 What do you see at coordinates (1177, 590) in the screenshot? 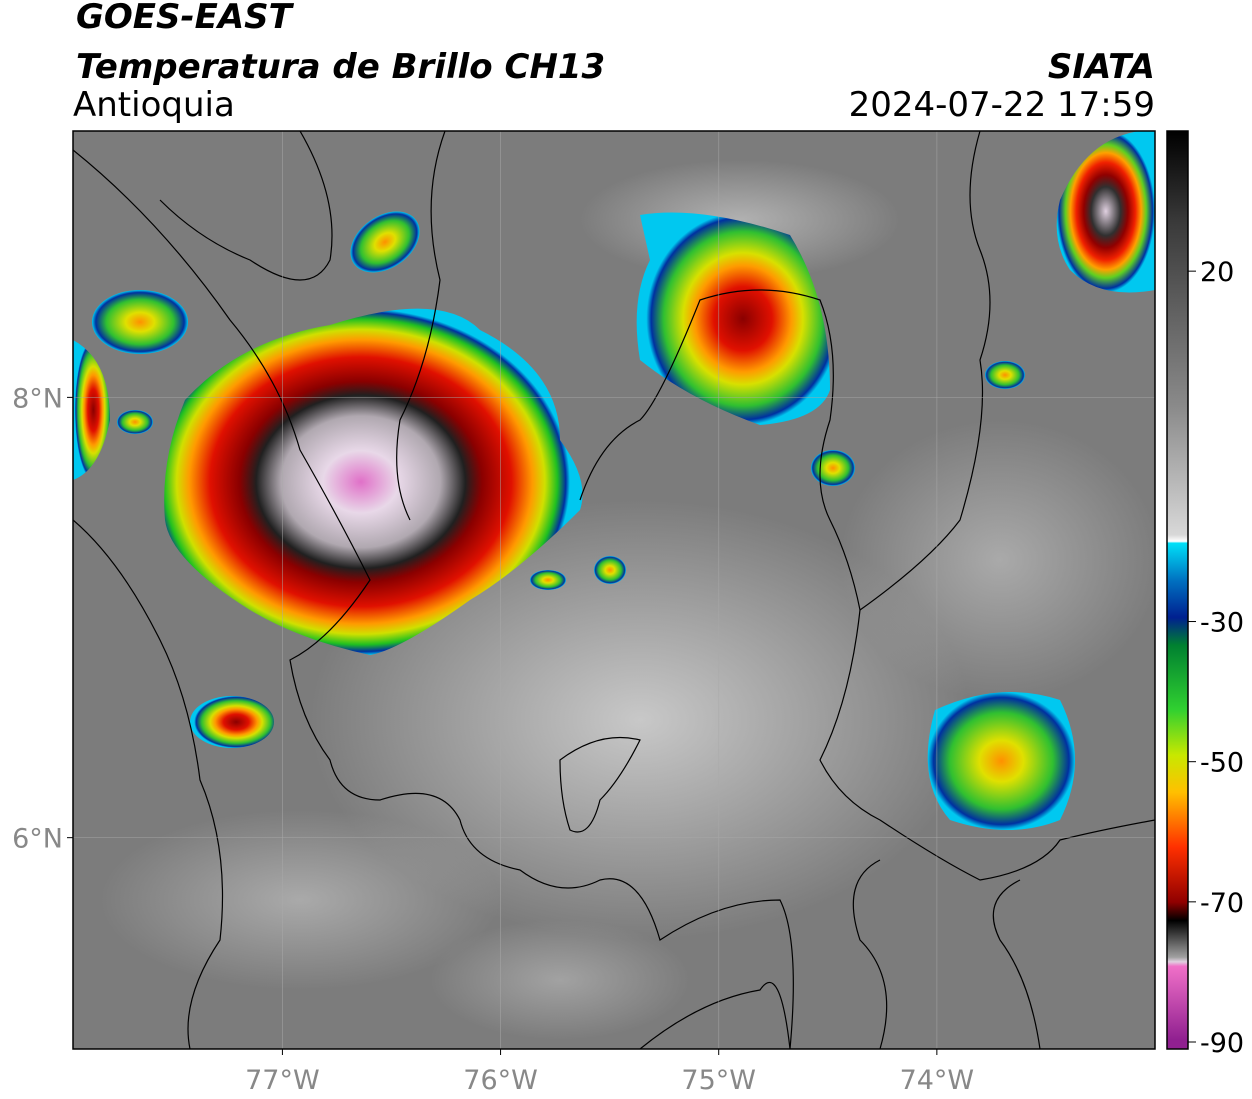
I see `colorbar` at bounding box center [1177, 590].